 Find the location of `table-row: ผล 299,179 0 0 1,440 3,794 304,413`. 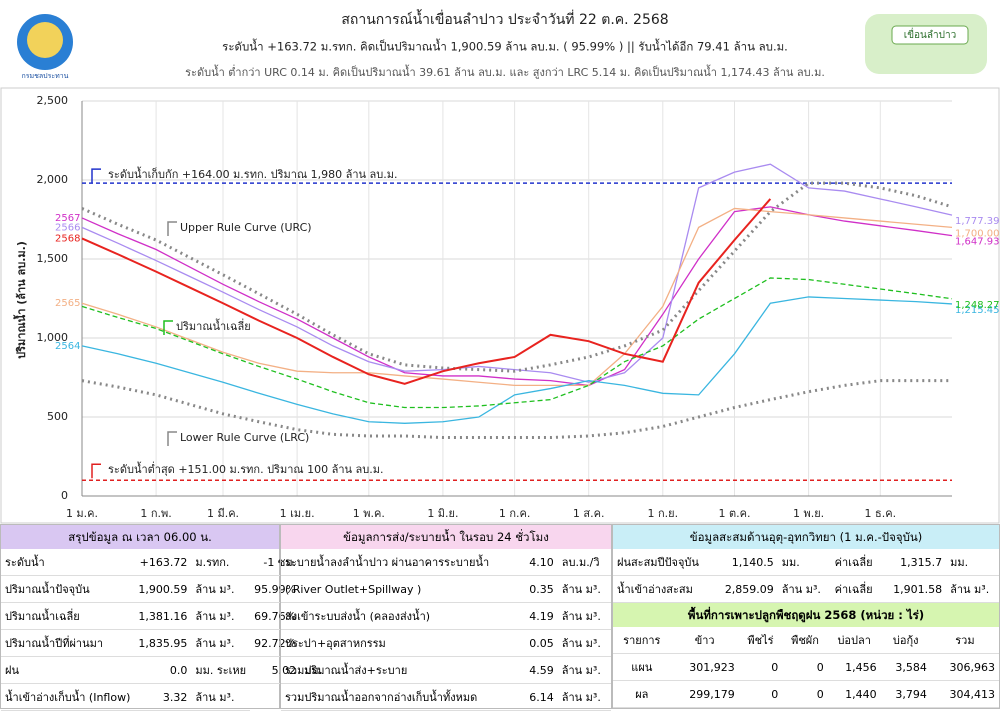

table-row: ผล 299,179 0 0 1,440 3,794 304,413 is located at coordinates (806, 694).